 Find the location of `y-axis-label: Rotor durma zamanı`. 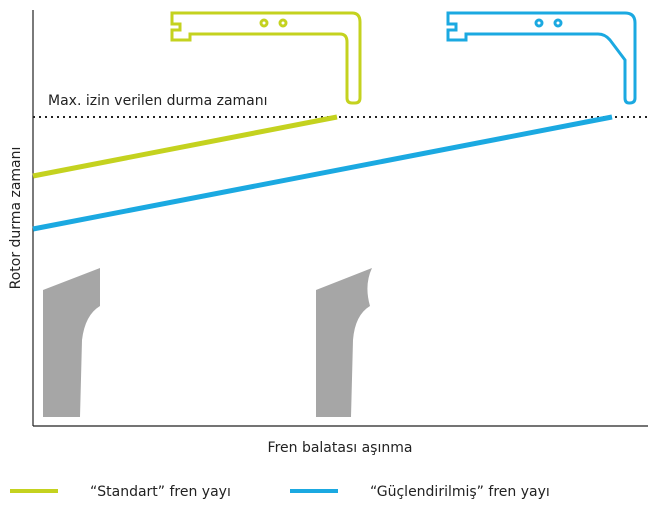

y-axis-label: Rotor durma zamanı is located at coordinates (16, 218).